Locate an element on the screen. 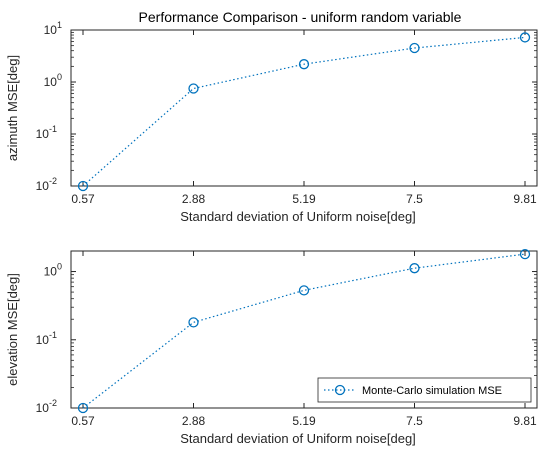 This screenshot has height=457, width=550. legend-marker is located at coordinates (340, 390).